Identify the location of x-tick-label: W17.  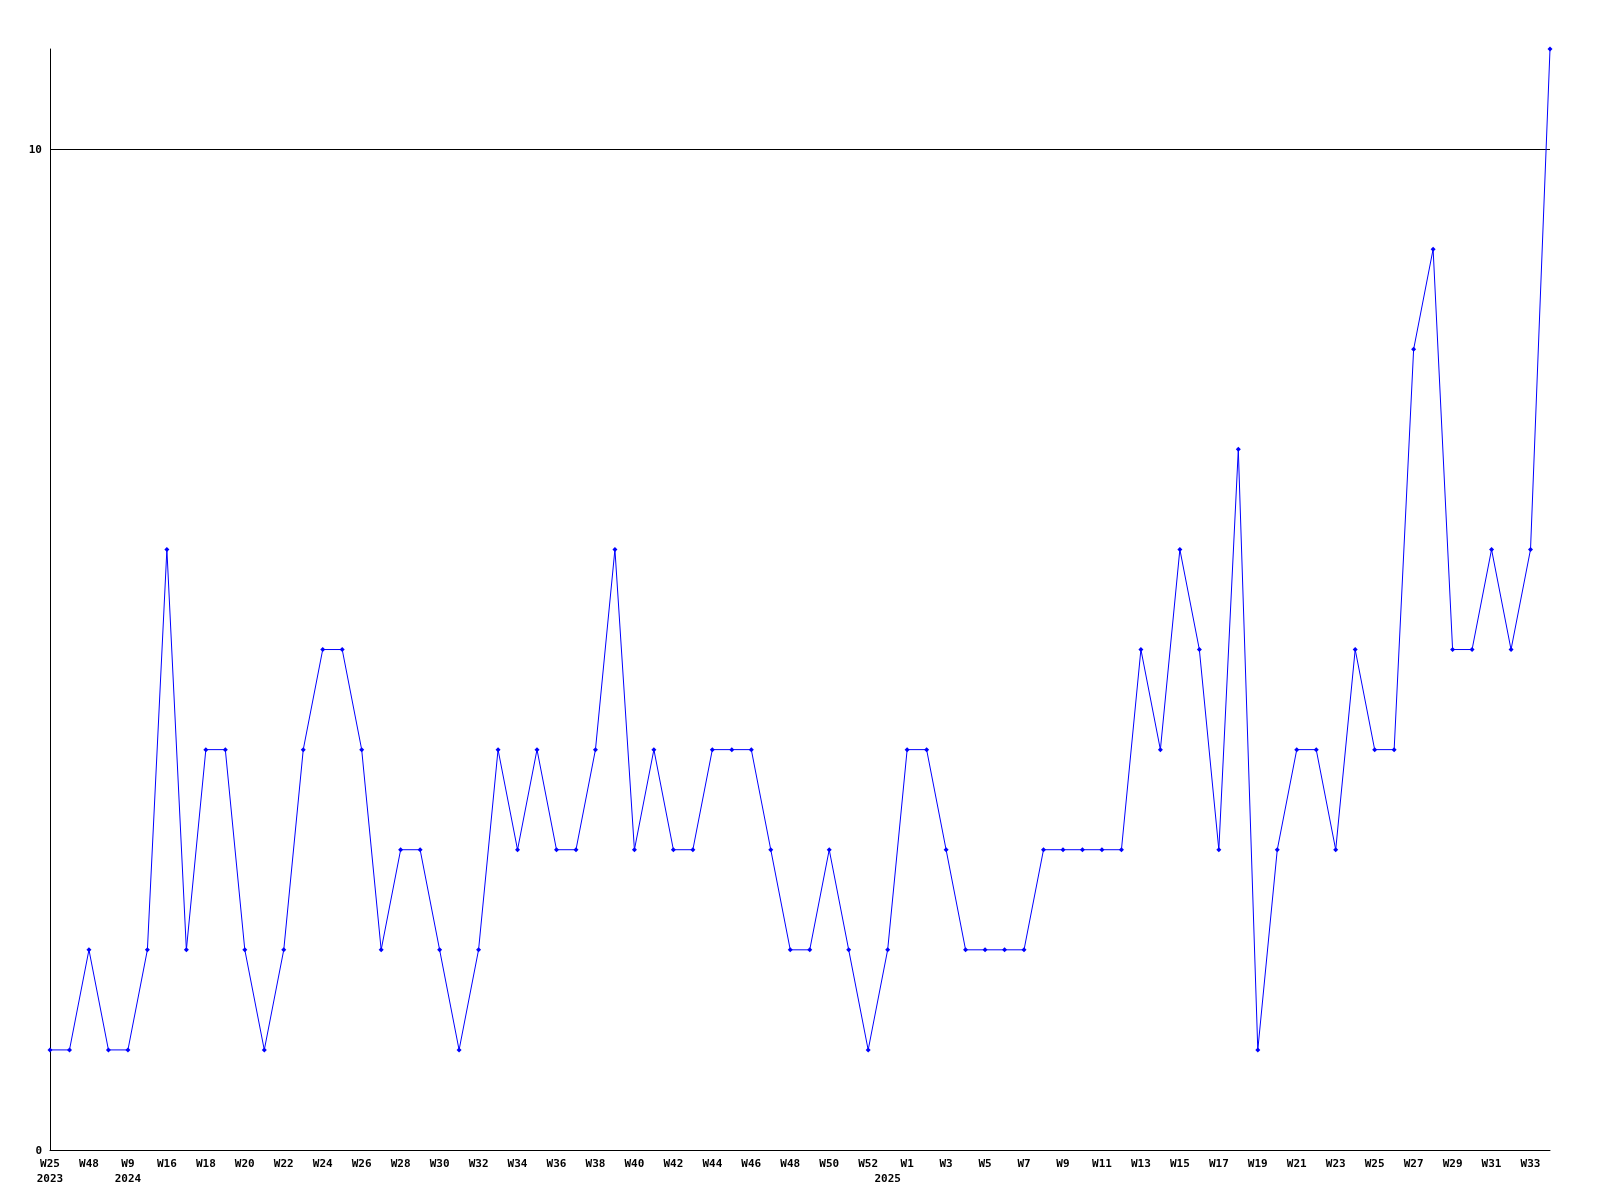
(1218, 1163).